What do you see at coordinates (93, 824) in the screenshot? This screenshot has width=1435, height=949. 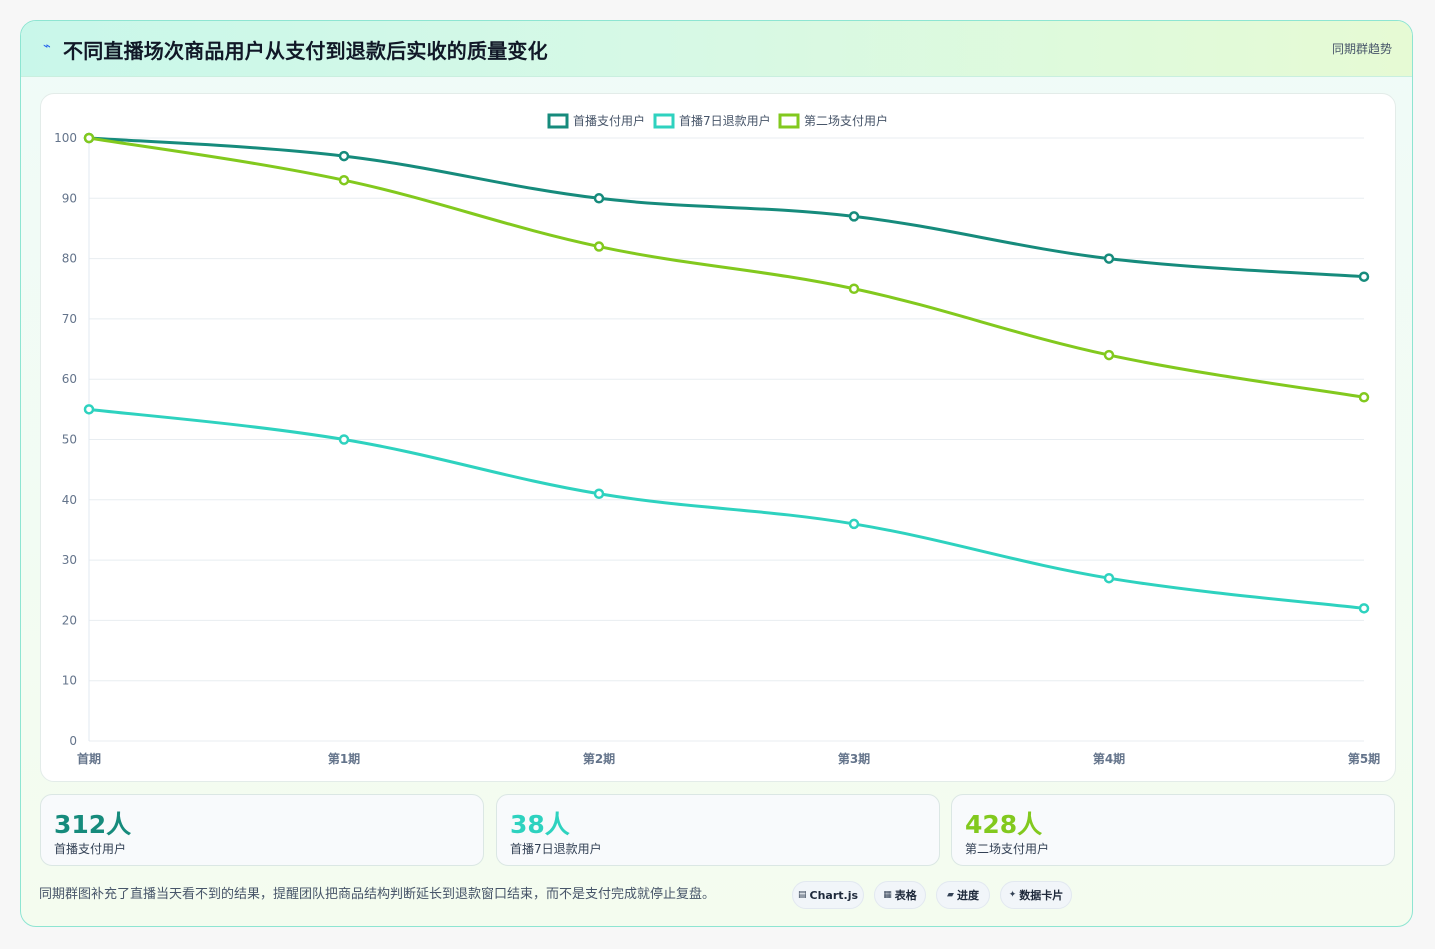 I see `stat-value: 312人` at bounding box center [93, 824].